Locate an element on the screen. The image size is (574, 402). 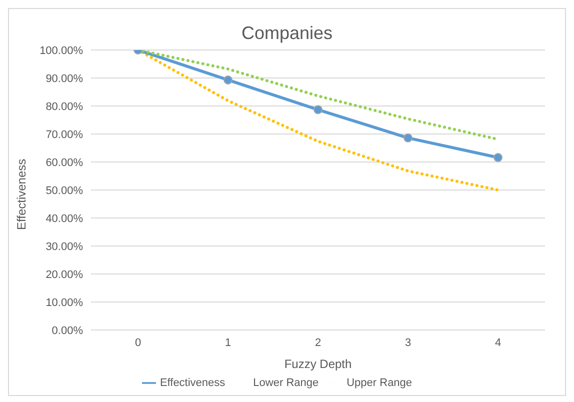
y-tick-label: 50.00% is located at coordinates (65, 190).